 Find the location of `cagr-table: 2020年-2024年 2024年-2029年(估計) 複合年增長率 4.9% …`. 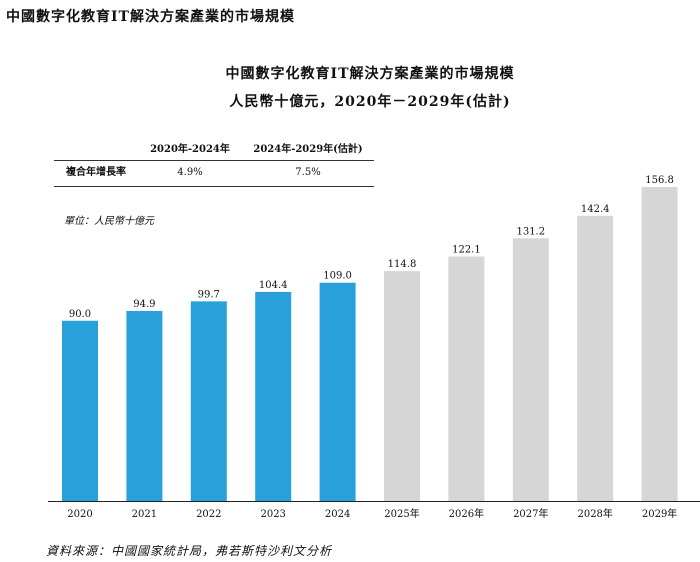

cagr-table: 2020年-2024年 2024年-2029年(估計) 複合年增長率 4.9% … is located at coordinates (214, 164).